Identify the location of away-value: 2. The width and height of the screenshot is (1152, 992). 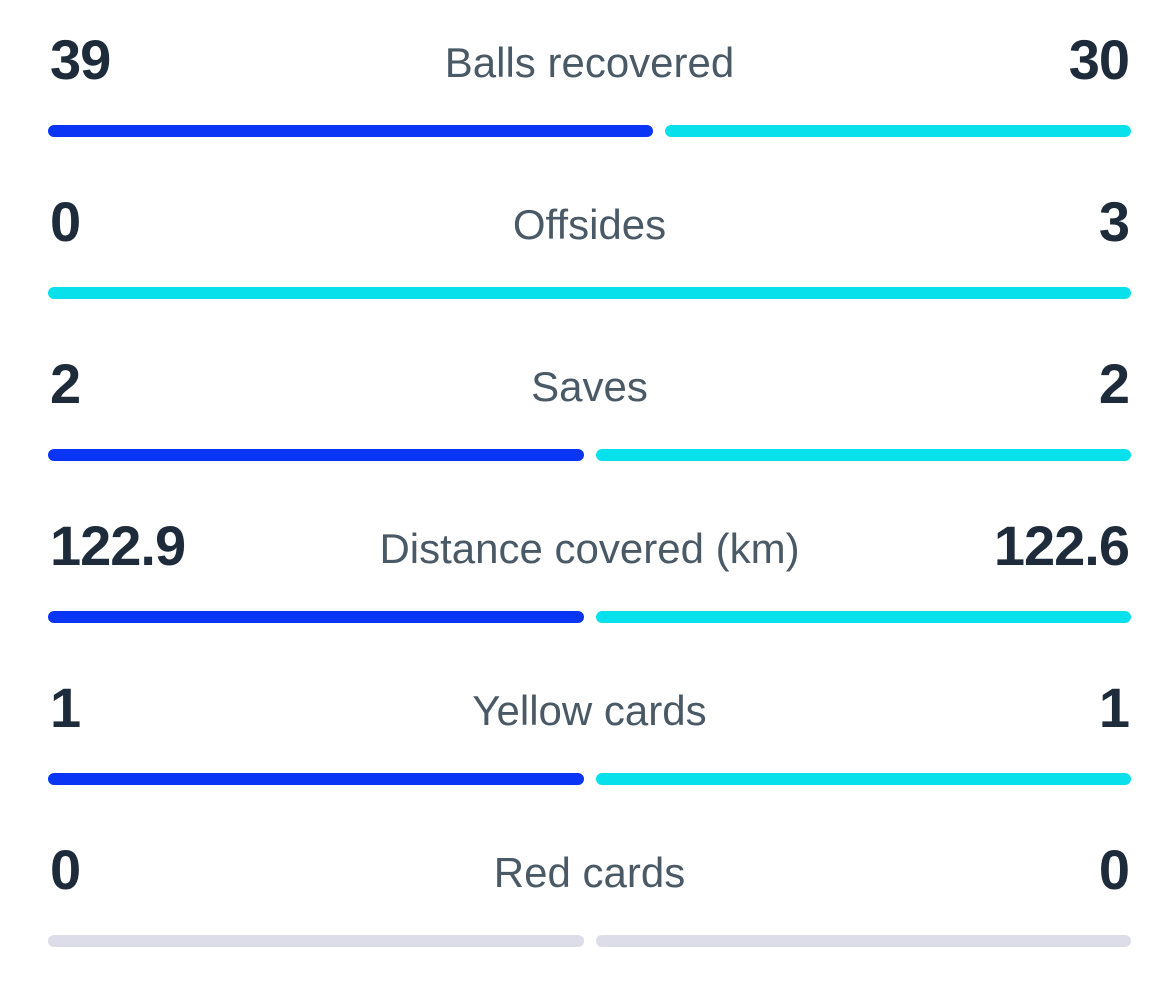
(1114, 383).